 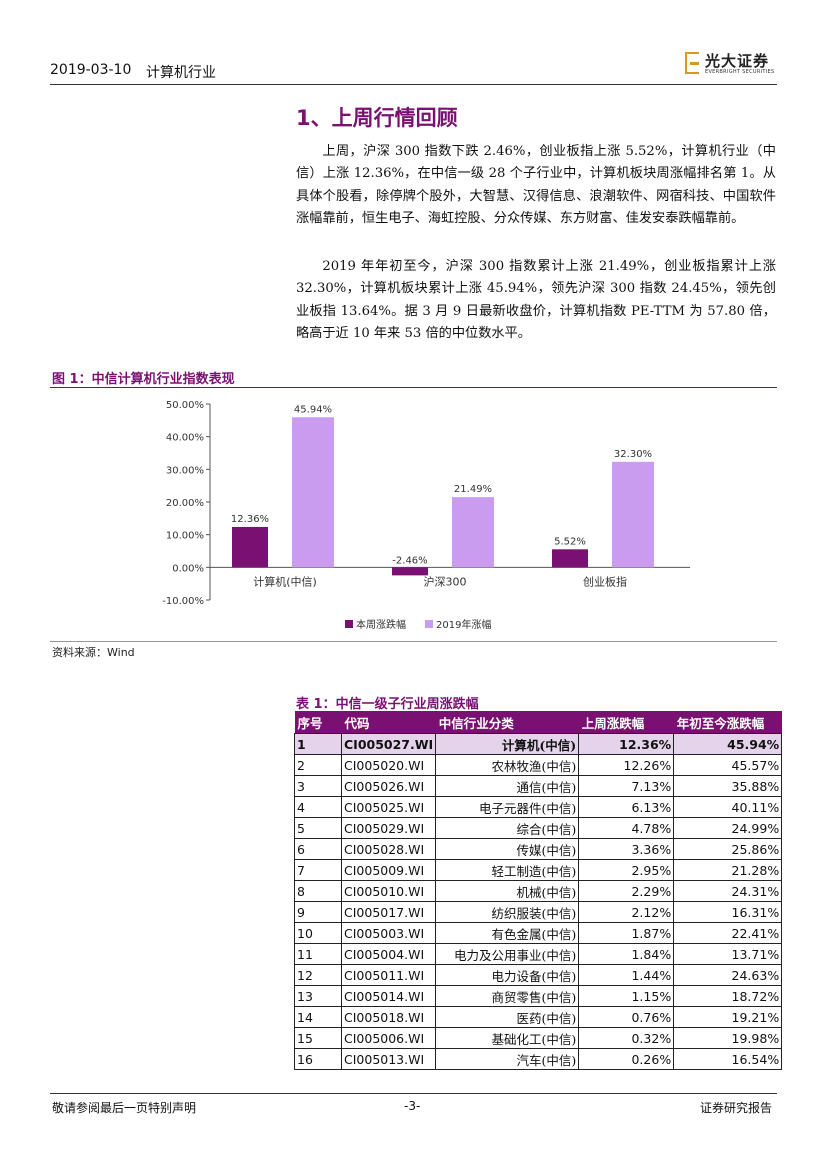 I want to click on cell-code: CI005018.WI, so click(x=388, y=1017).